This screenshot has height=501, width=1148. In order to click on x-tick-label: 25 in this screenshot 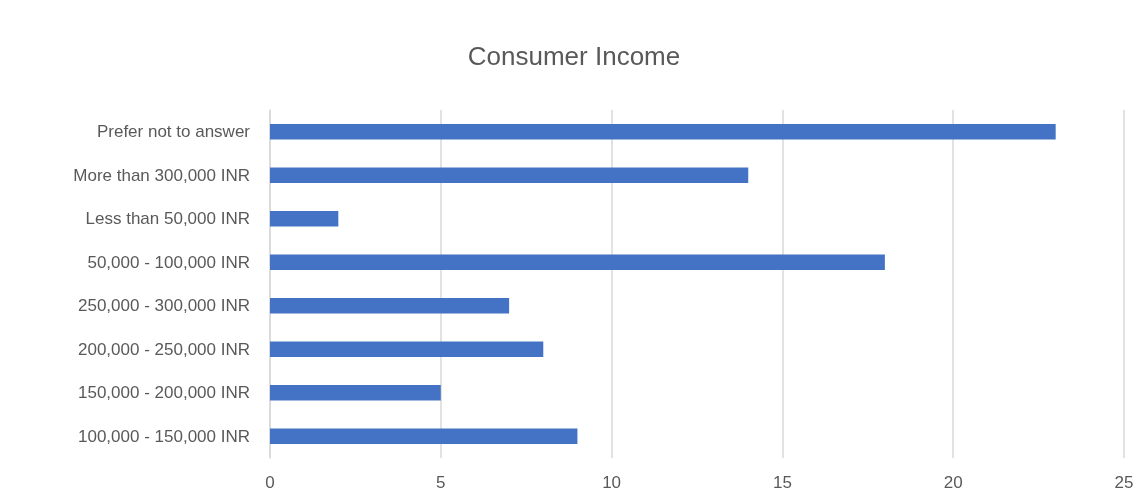, I will do `click(1124, 482)`.